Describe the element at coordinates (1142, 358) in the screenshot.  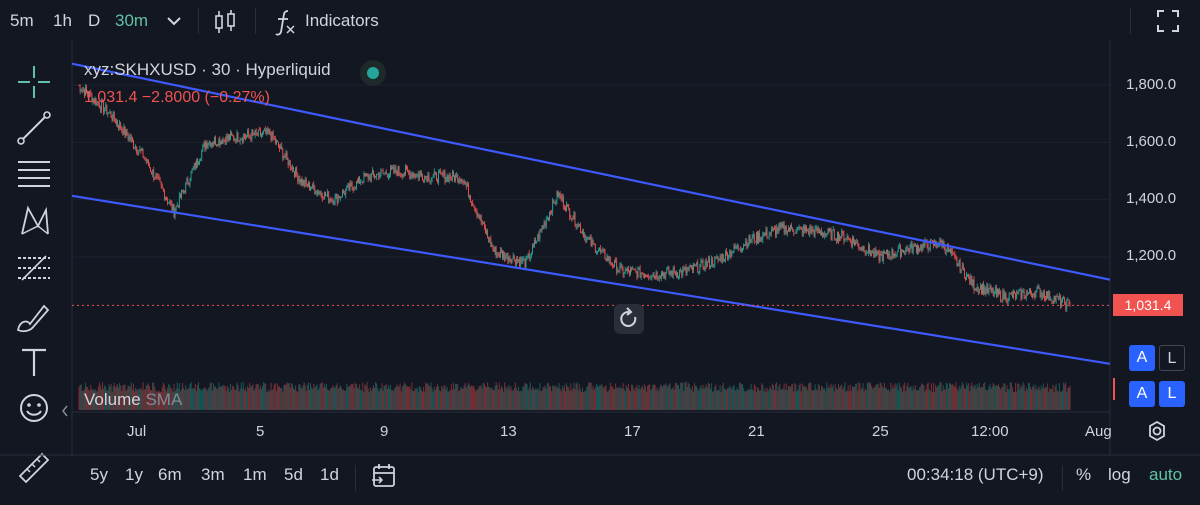
I see `auto-scale-button: A` at that location.